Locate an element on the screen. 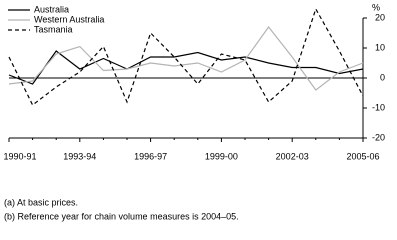 This screenshot has width=397, height=240. y-tick-label: 10 is located at coordinates (380, 47).